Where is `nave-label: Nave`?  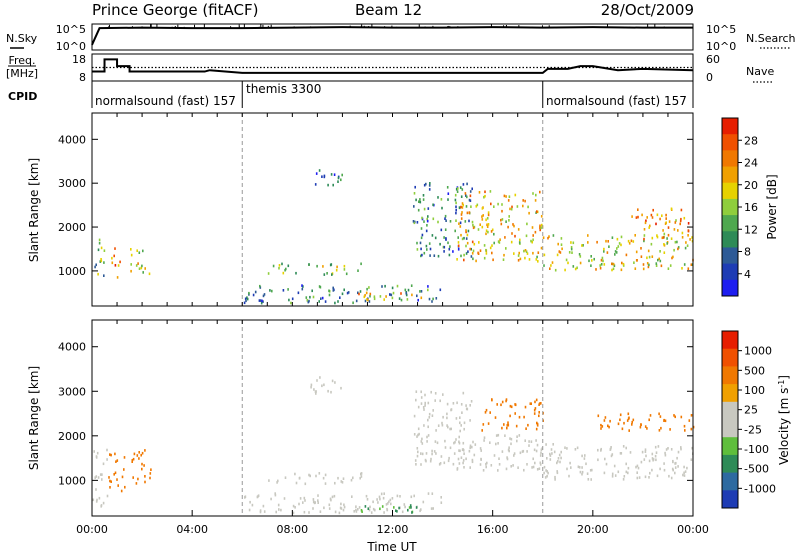
nave-label: Nave is located at coordinates (760, 71).